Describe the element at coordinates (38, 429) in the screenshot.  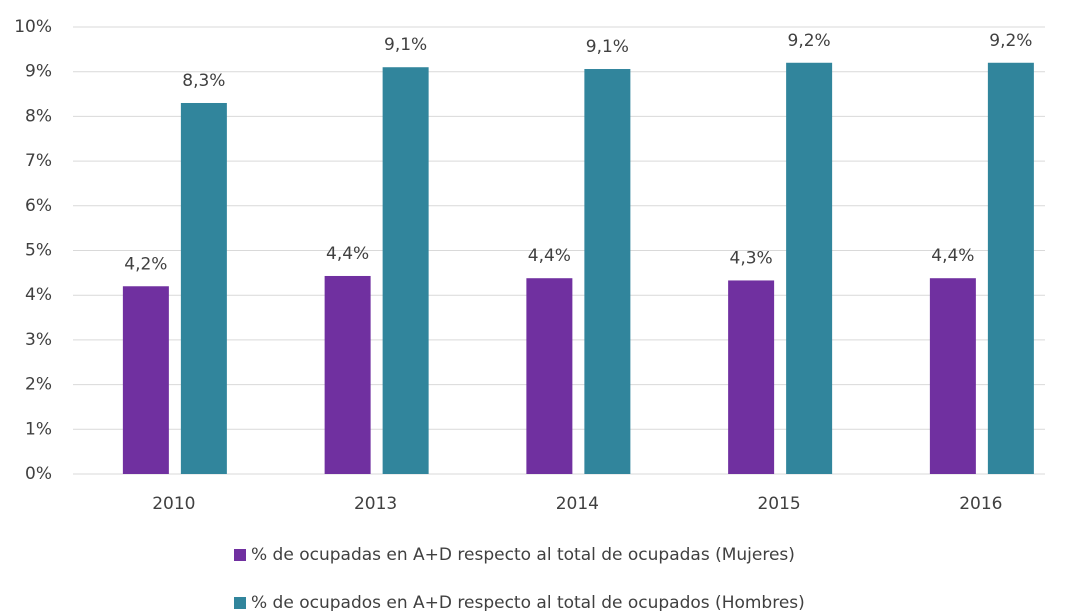
I see `y-tick-label: 1%` at that location.